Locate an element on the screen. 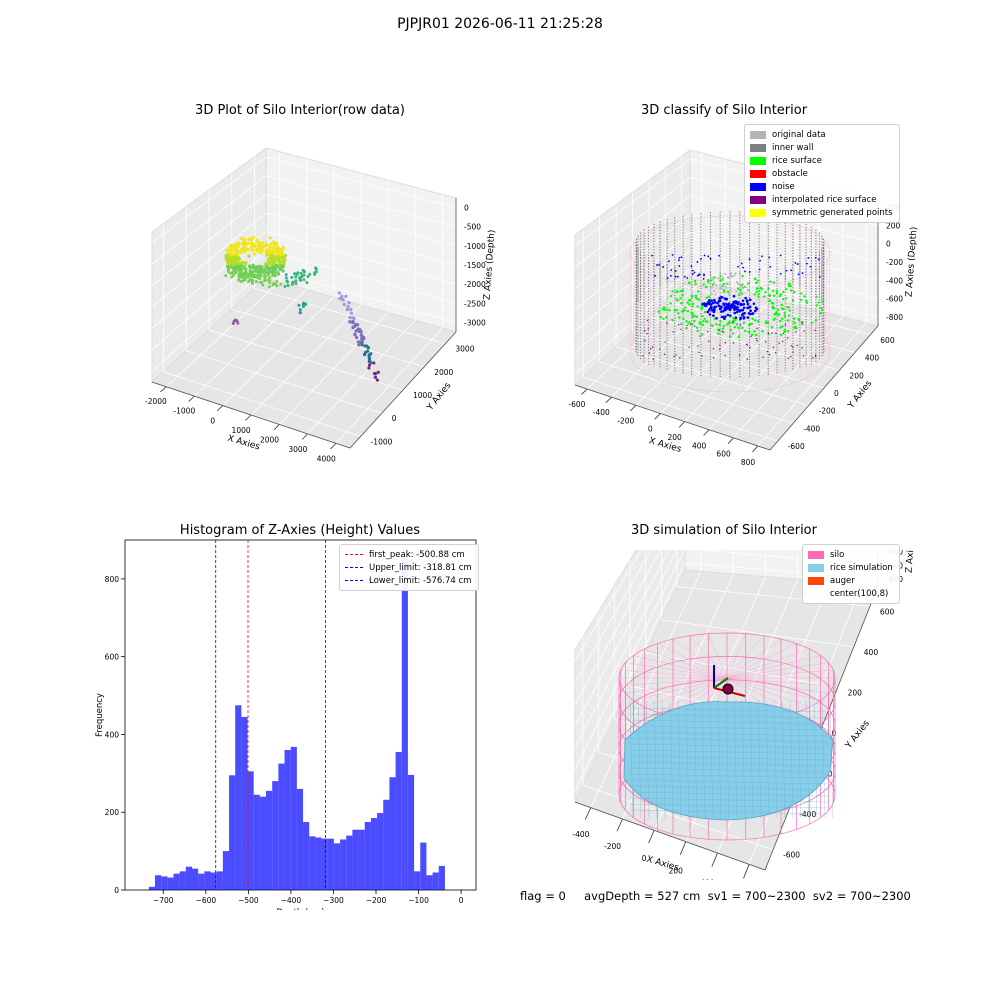 This screenshot has width=1000, height=1000. legend-label: original data is located at coordinates (799, 134).